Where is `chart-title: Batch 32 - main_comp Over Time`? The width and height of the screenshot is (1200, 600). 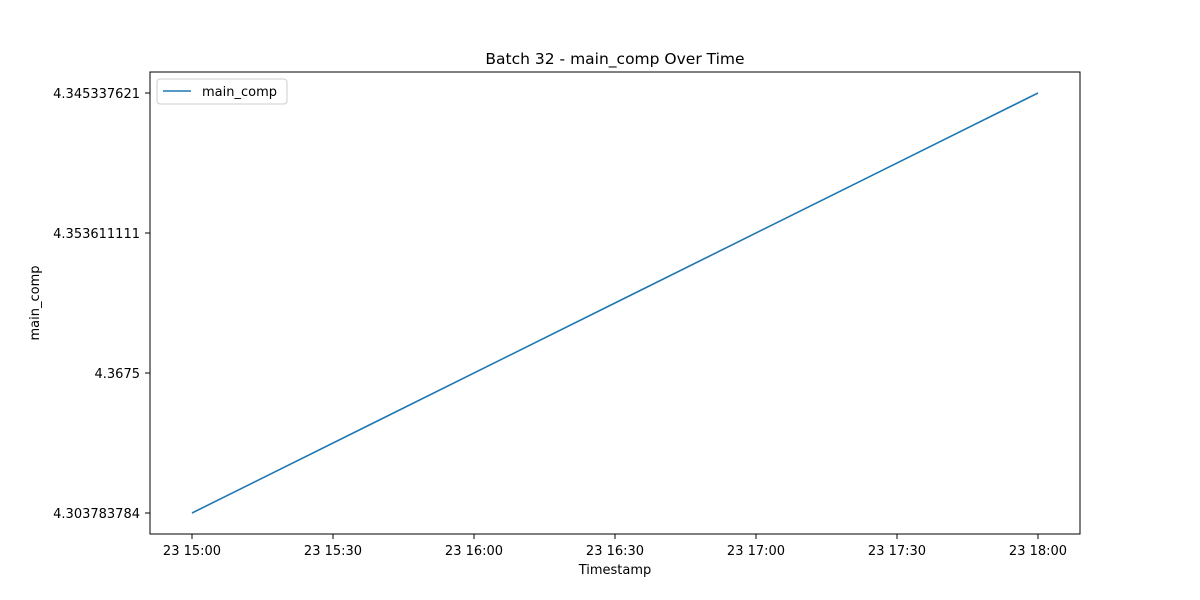 chart-title: Batch 32 - main_comp Over Time is located at coordinates (614, 59).